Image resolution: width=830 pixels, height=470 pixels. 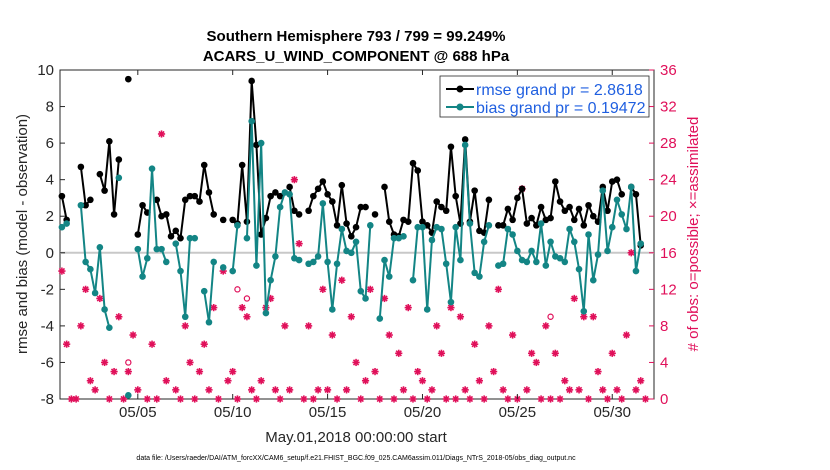 What do you see at coordinates (561, 108) in the screenshot?
I see `legend-bias-label: bias grand pr = 0.19472` at bounding box center [561, 108].